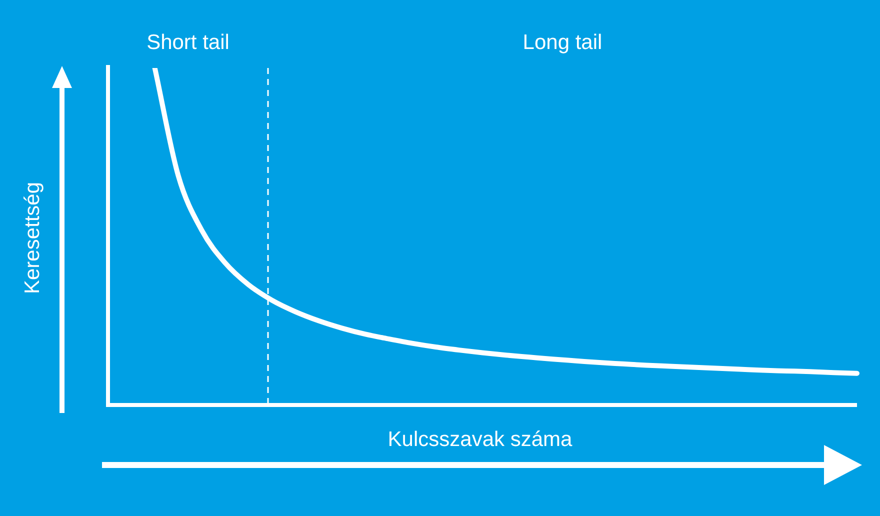 This screenshot has height=516, width=880. Describe the element at coordinates (33, 238) in the screenshot. I see `y-axis-title: Keresettség` at that location.